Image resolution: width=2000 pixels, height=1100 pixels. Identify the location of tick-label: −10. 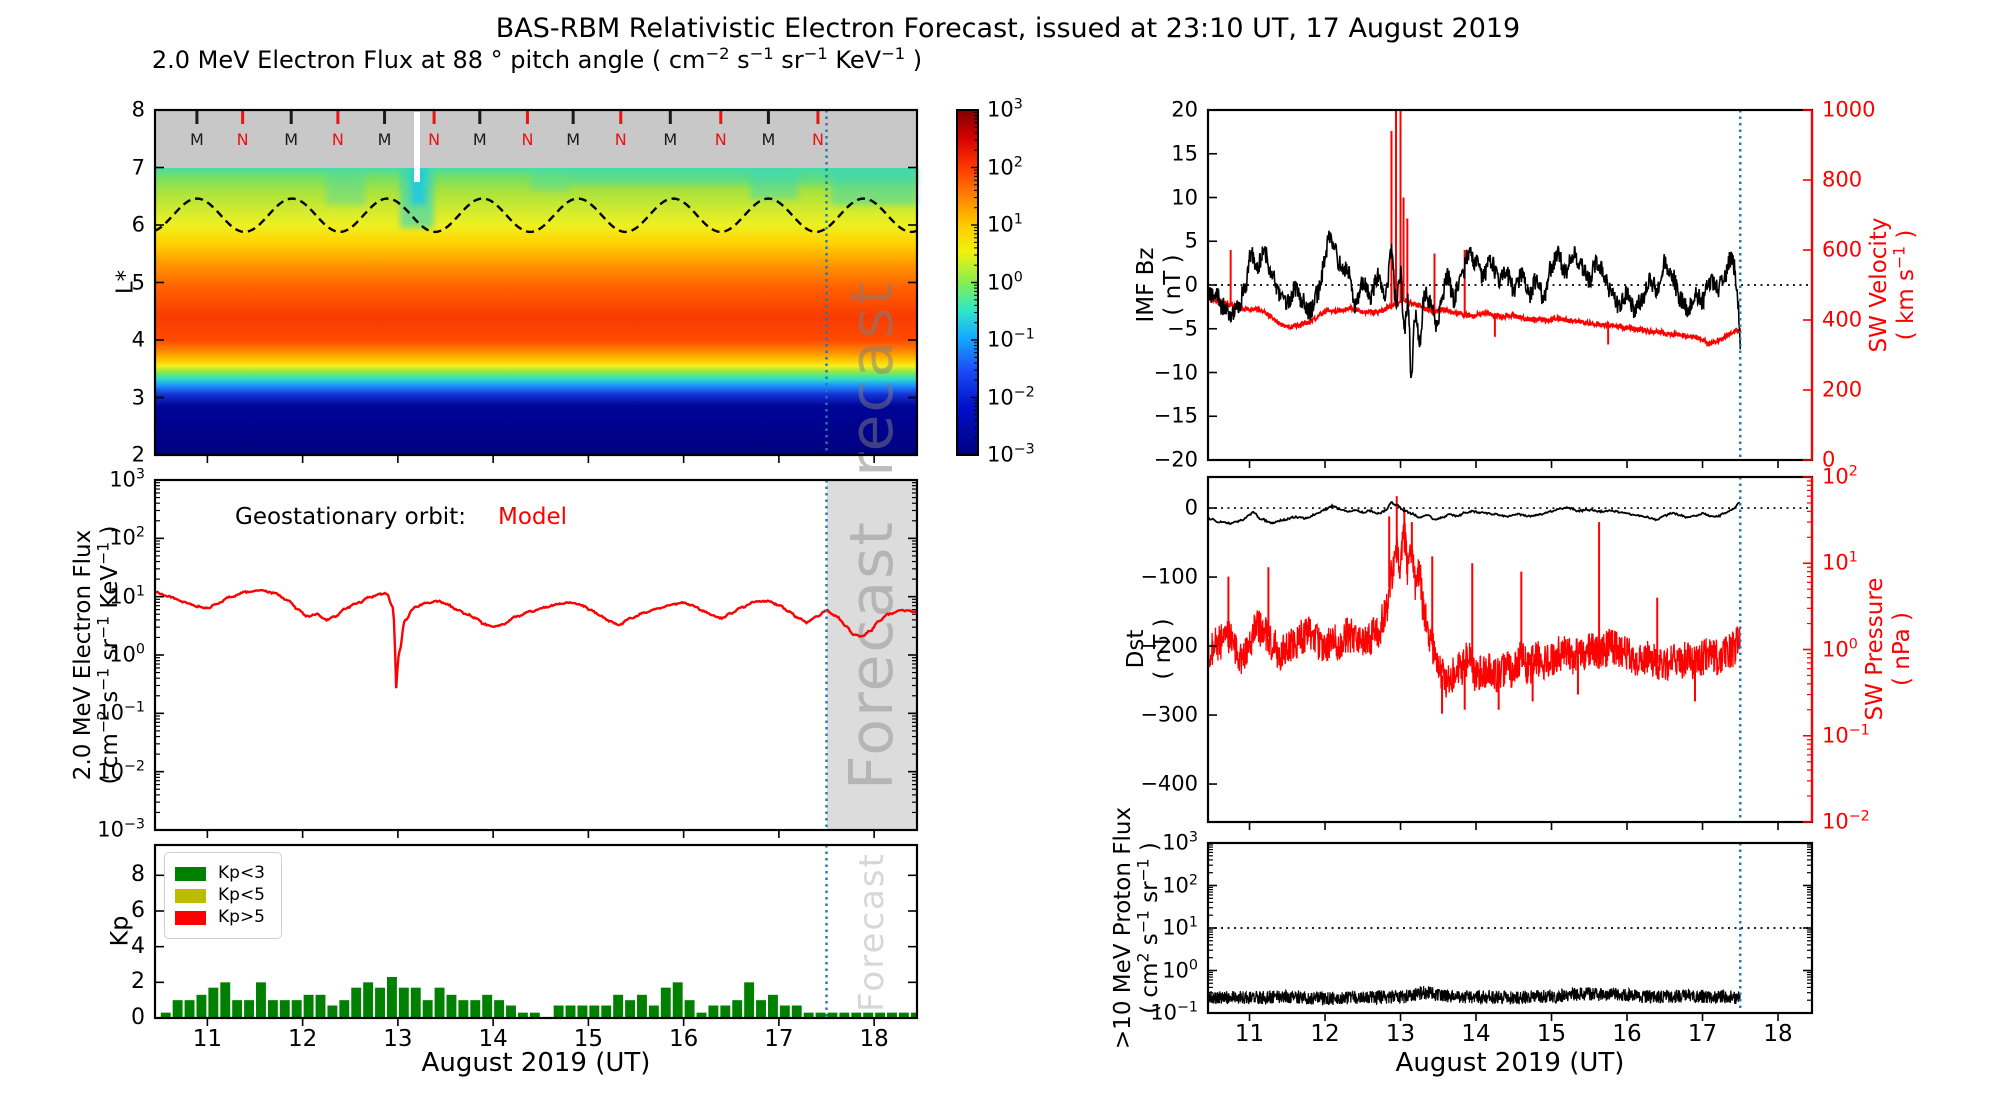
(1175, 372).